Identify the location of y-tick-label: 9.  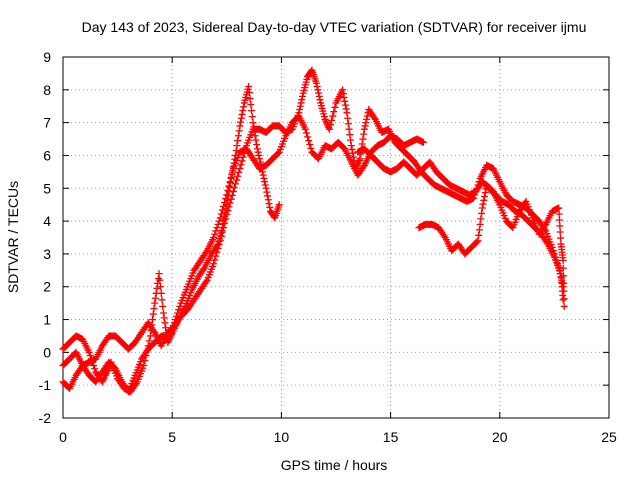
(47, 57).